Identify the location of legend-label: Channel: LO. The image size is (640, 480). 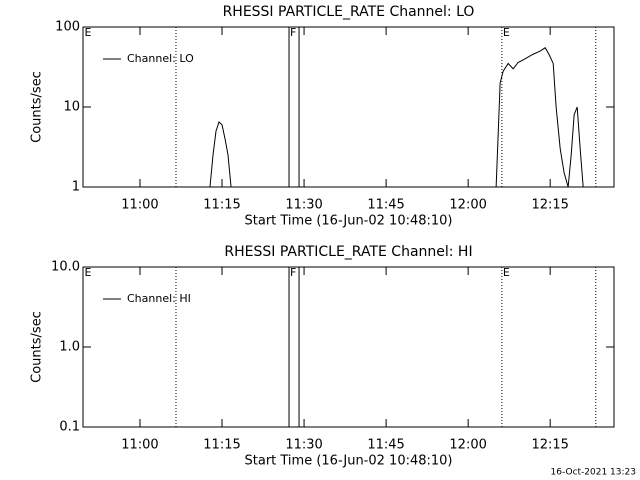
(160, 58).